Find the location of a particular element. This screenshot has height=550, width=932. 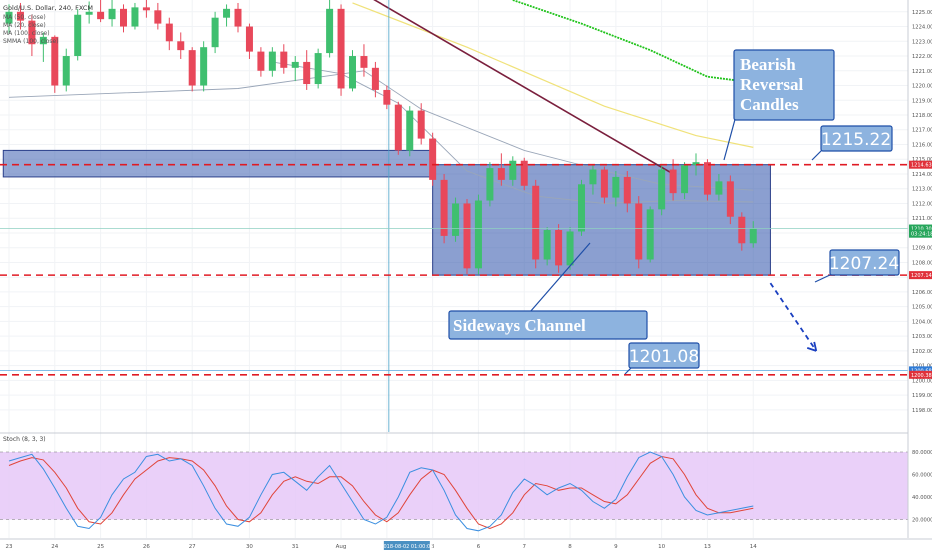

stoch-tick-label: 40.0000 is located at coordinates (922, 498).